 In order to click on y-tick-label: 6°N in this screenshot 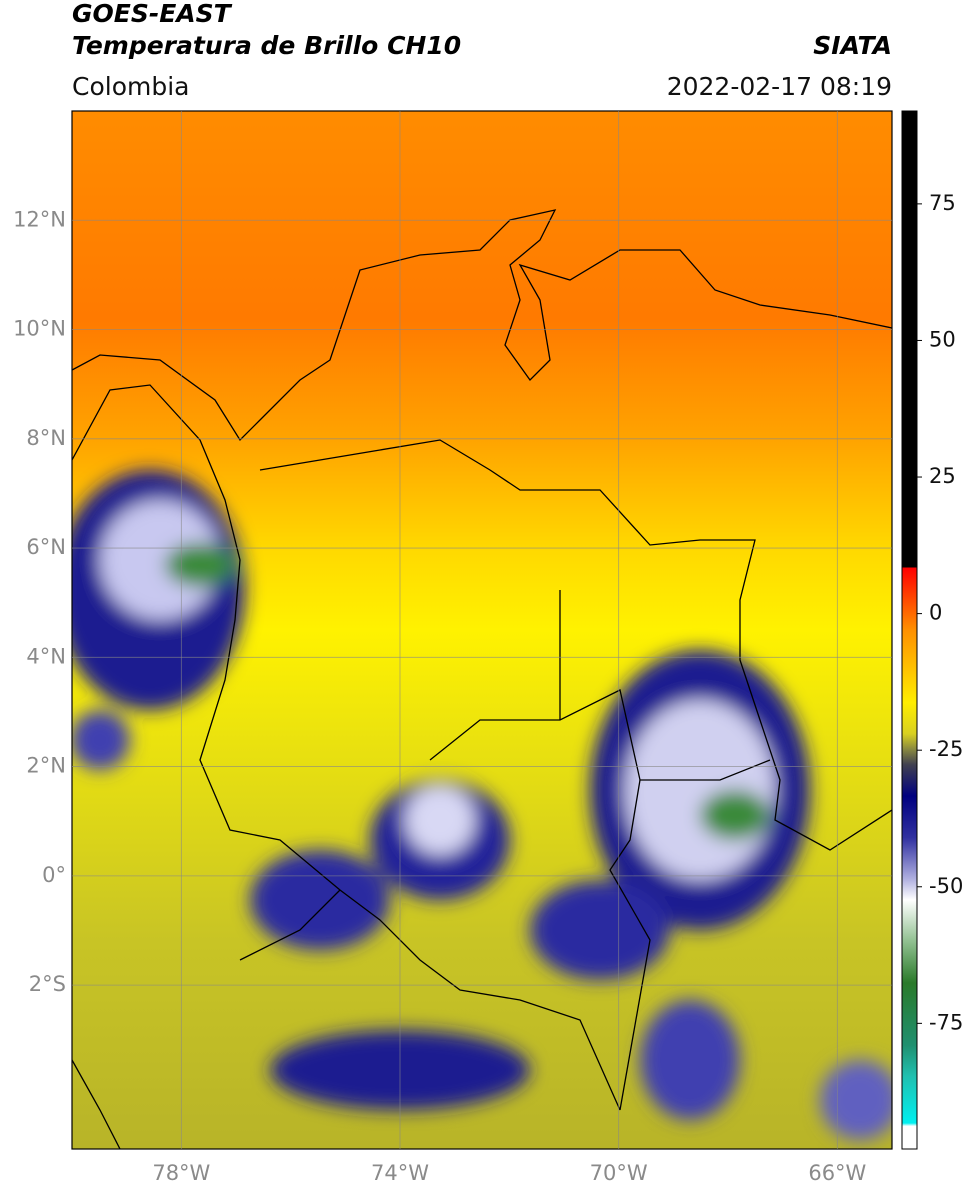, I will do `click(46, 547)`.